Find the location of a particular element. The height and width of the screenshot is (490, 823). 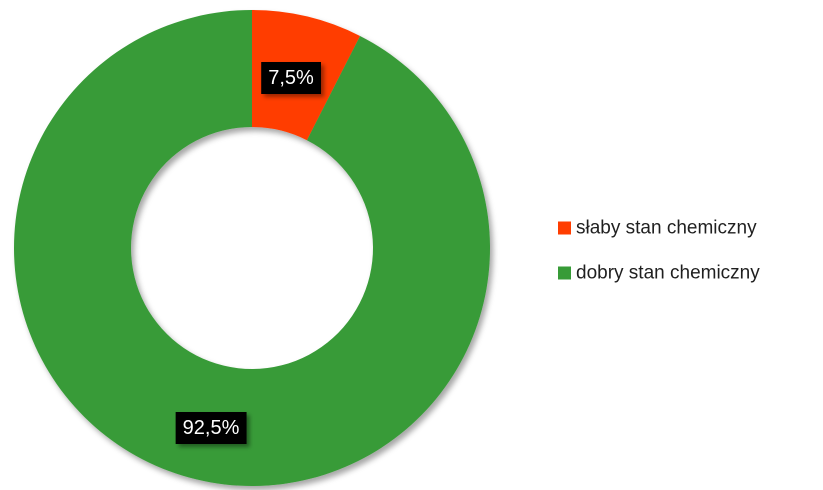

data-label-dobry: 92,5% is located at coordinates (211, 428).